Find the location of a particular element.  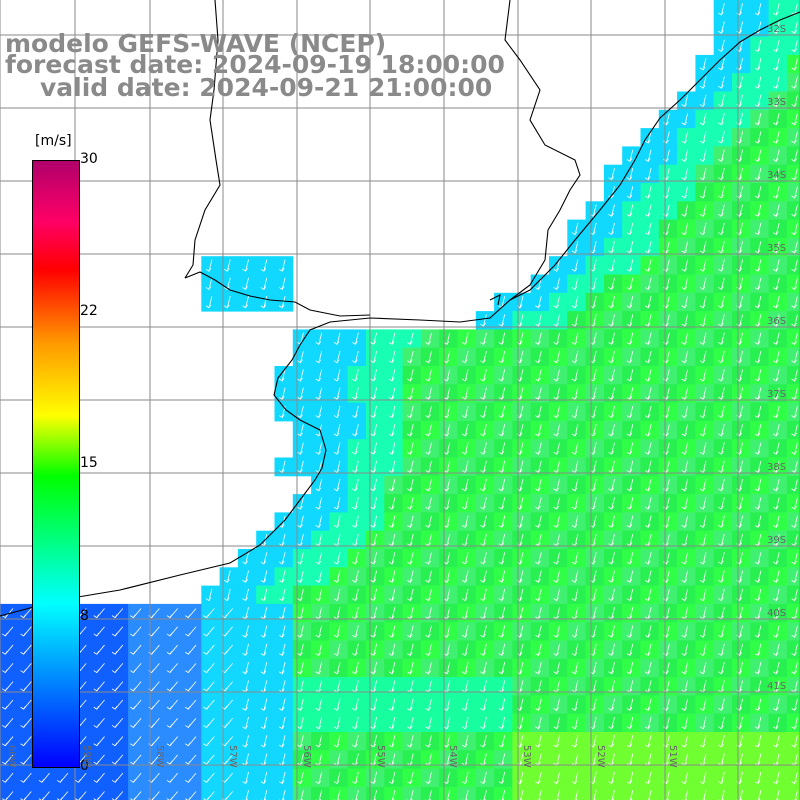

lat-label: 38S is located at coordinates (777, 467).